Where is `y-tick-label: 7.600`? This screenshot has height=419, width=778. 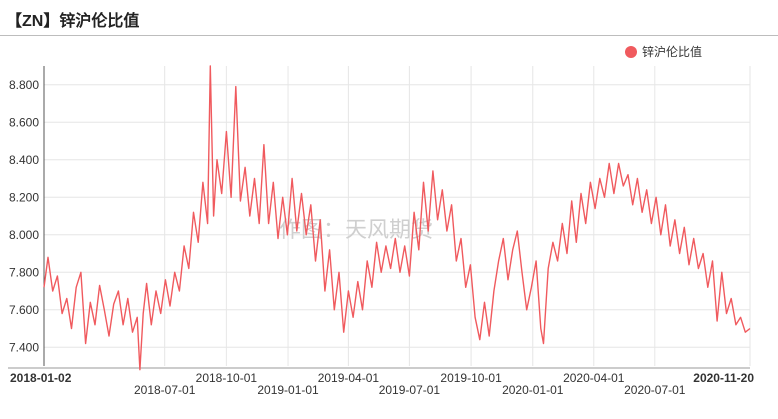 y-tick-label: 7.600 is located at coordinates (24, 310).